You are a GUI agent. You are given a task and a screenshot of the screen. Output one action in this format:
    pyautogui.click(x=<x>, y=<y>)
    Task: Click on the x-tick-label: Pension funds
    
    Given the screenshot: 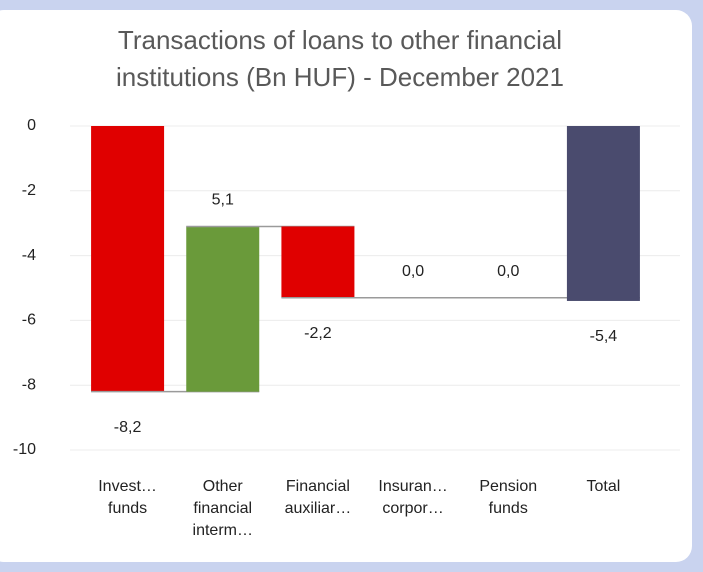 What is the action you would take?
    pyautogui.click(x=508, y=497)
    